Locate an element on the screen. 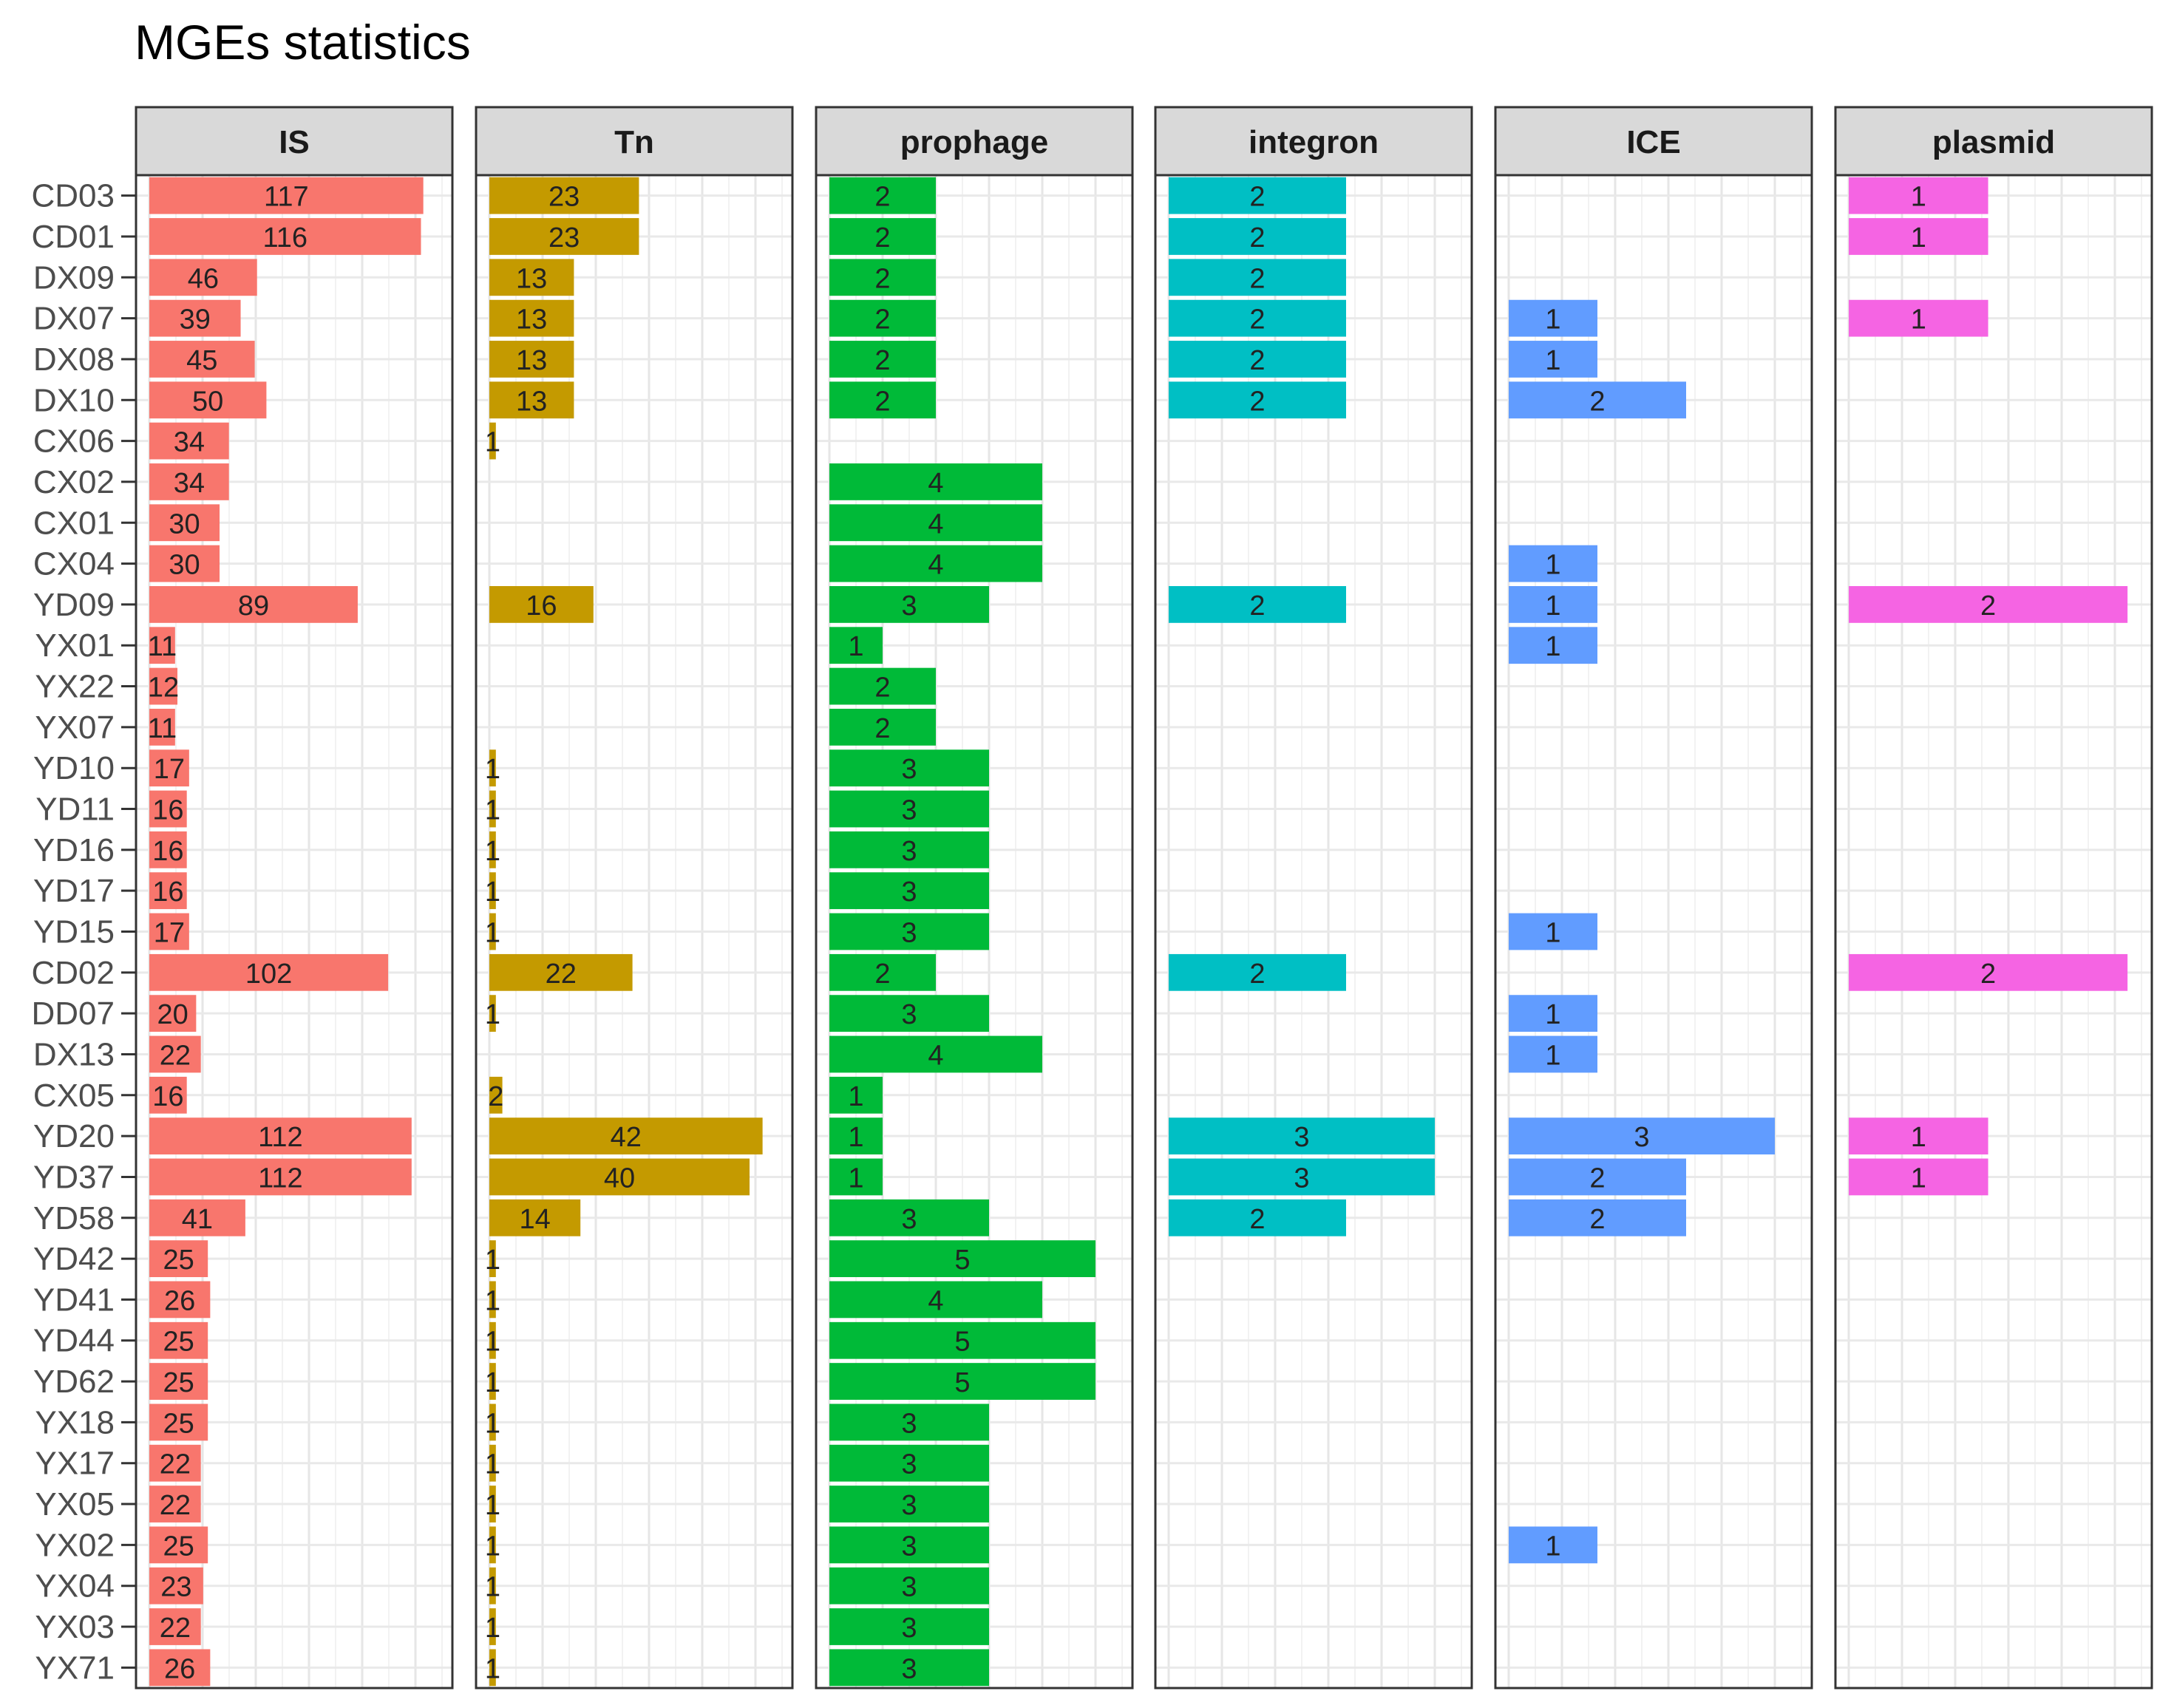 The image size is (2174, 1708). data-label-tn-yd58: 14 is located at coordinates (534, 1219).